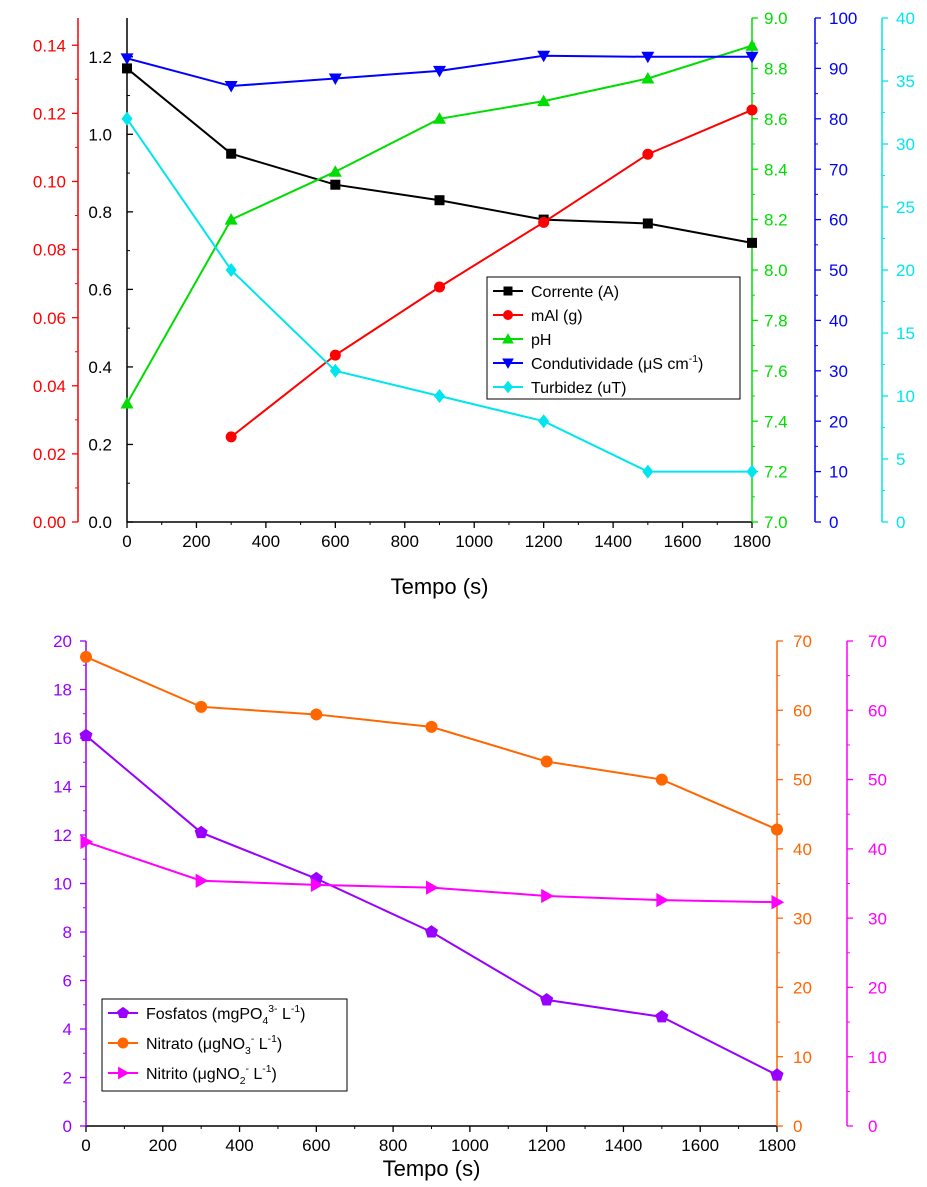  Describe the element at coordinates (405, 541) in the screenshot. I see `x-tick-label: 800` at that location.